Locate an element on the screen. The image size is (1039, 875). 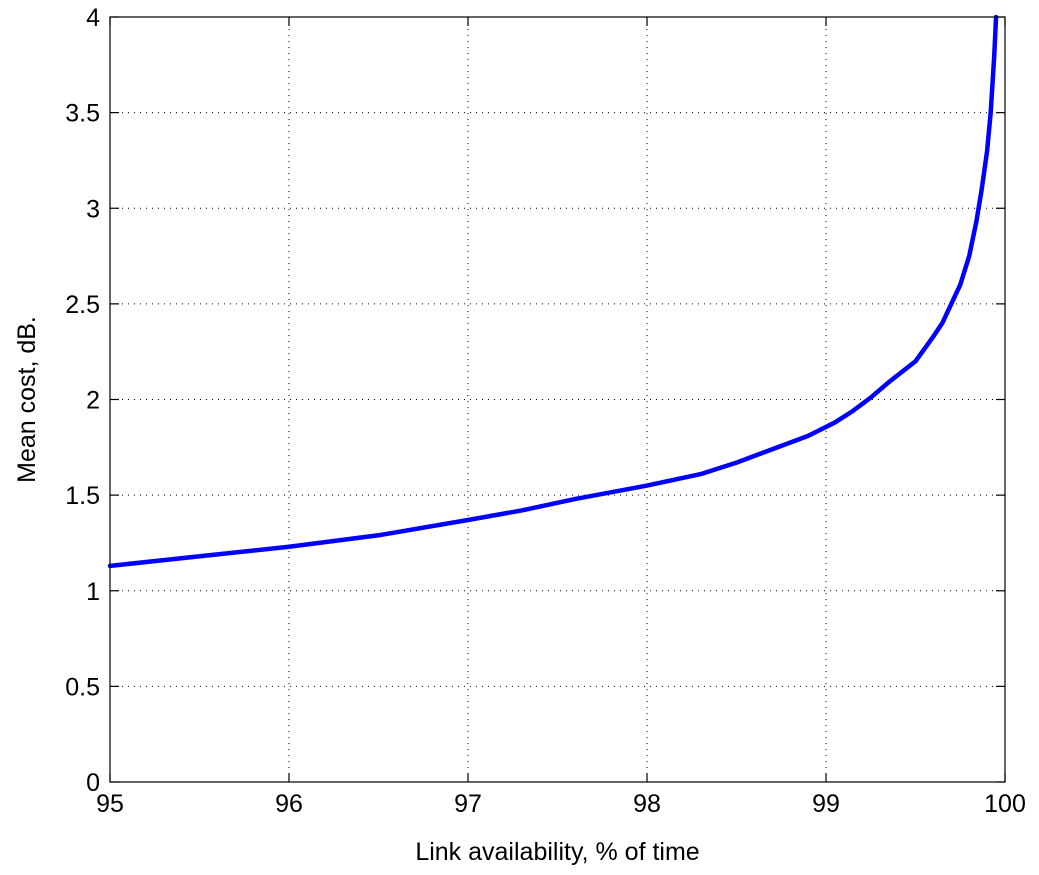
y-tick-label: 3 is located at coordinates (93, 209).